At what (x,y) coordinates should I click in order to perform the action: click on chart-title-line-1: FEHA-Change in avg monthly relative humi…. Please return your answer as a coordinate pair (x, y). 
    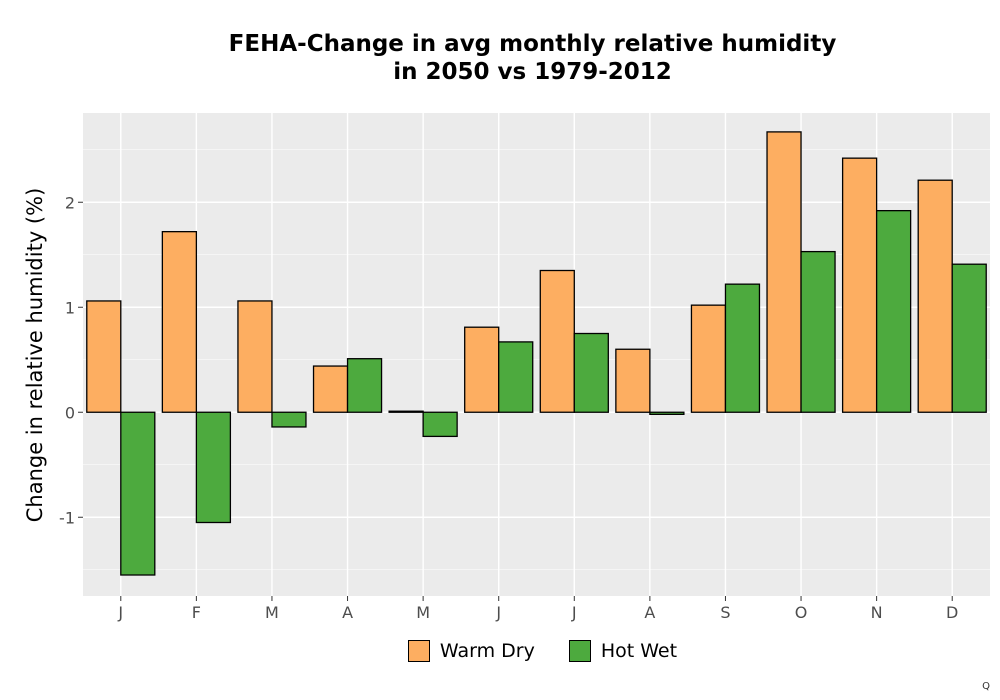
    Looking at the image, I should click on (532, 44).